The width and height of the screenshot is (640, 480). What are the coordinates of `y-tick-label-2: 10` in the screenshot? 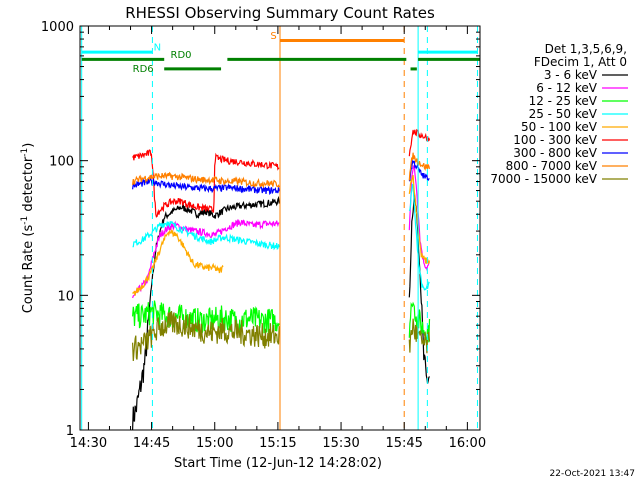 It's located at (65, 296).